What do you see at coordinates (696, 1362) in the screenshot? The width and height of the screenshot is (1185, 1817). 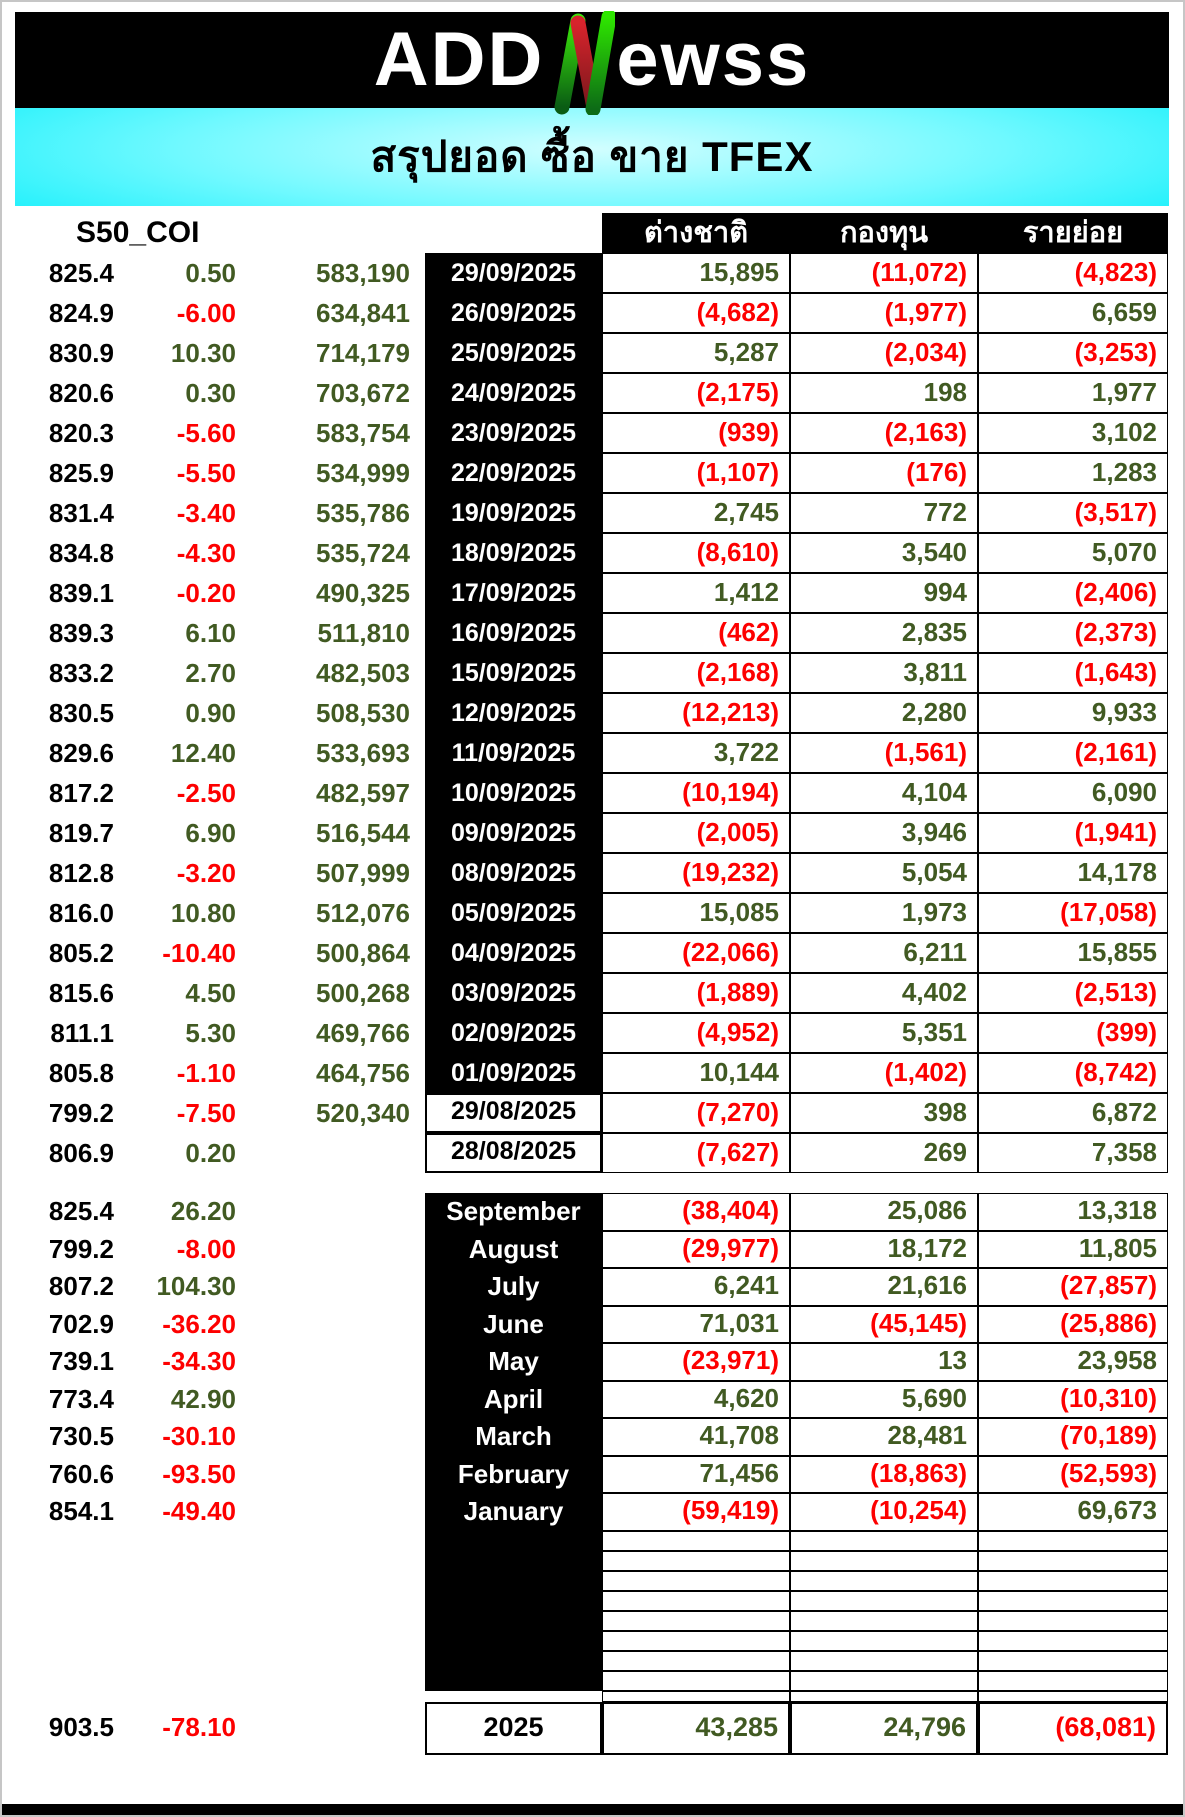 I see `foreign-cell: (23,971)` at bounding box center [696, 1362].